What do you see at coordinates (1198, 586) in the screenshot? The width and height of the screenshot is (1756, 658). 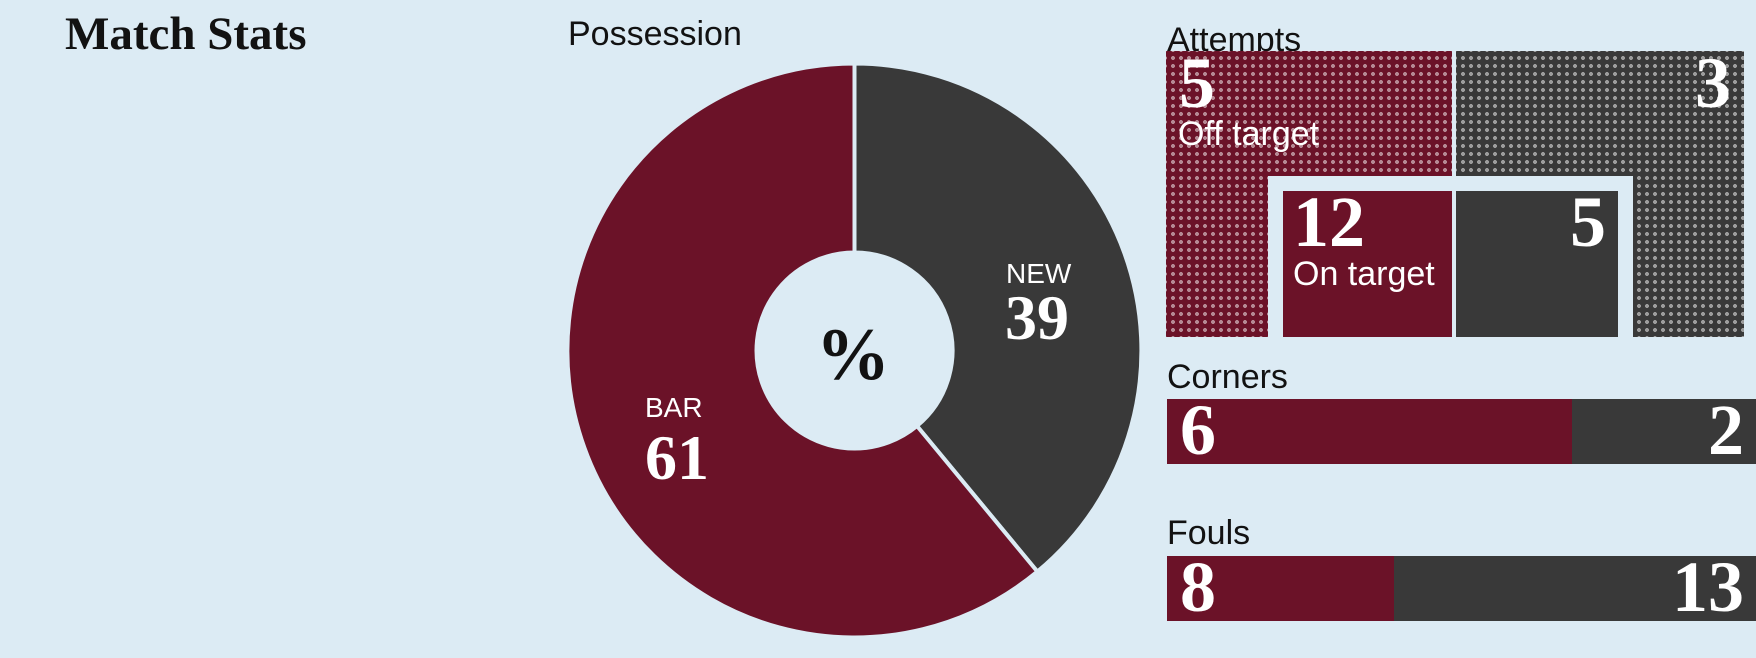 I see `fouls-home-value: 8` at bounding box center [1198, 586].